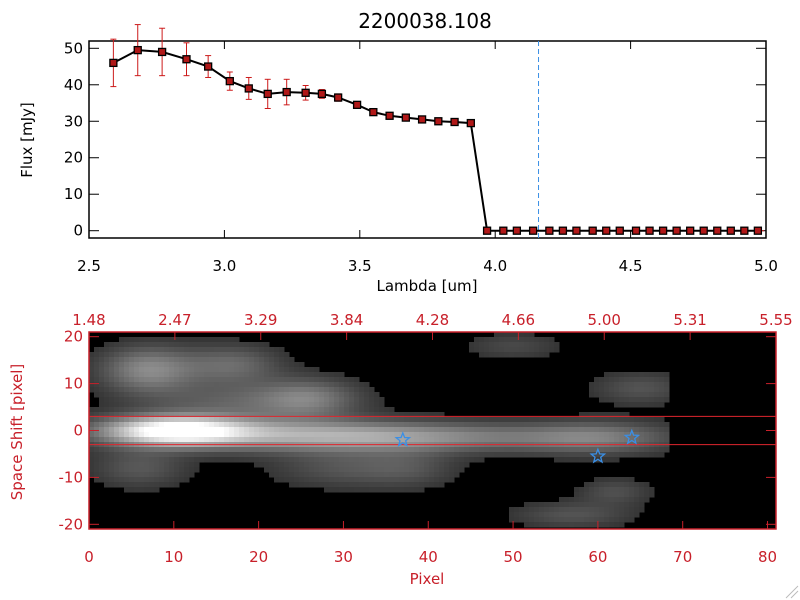  I want to click on spectrum-point, so click(717, 230).